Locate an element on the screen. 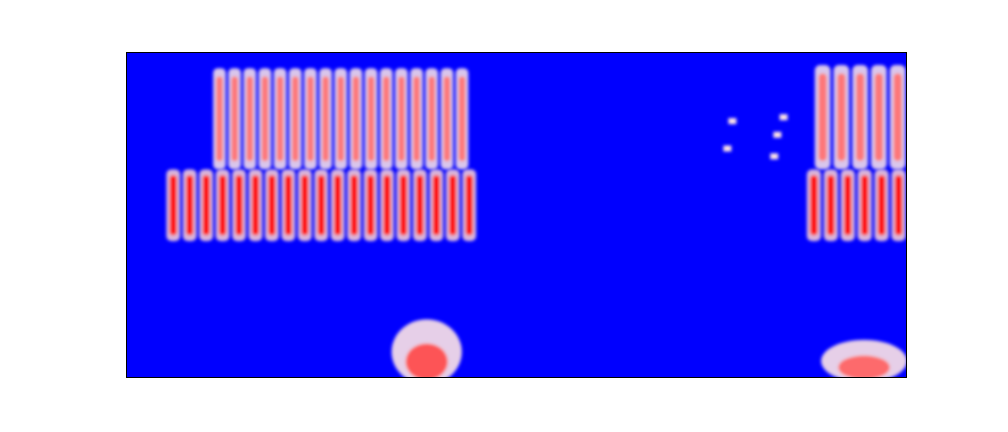  isolated-specks is located at coordinates (755, 137).